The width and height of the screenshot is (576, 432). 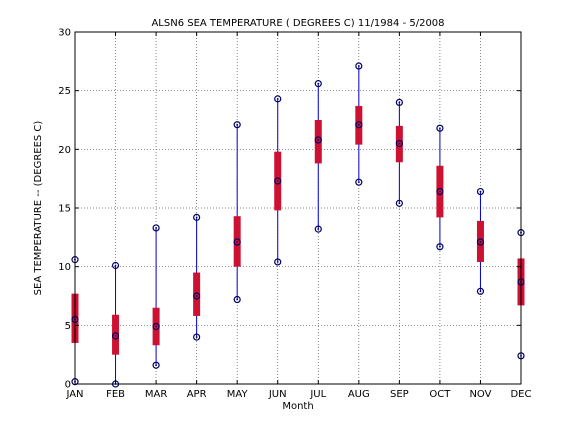 What do you see at coordinates (115, 394) in the screenshot?
I see `x-tick-label: FEB` at bounding box center [115, 394].